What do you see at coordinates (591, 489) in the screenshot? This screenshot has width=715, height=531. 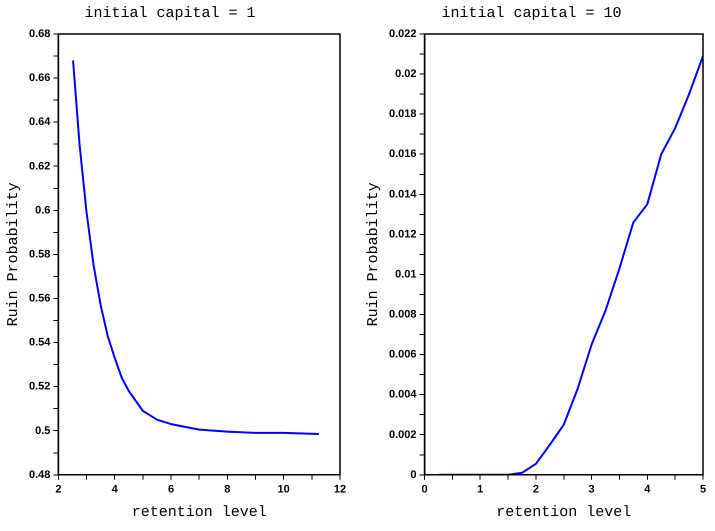 I see `x-tick-label: 3` at bounding box center [591, 489].